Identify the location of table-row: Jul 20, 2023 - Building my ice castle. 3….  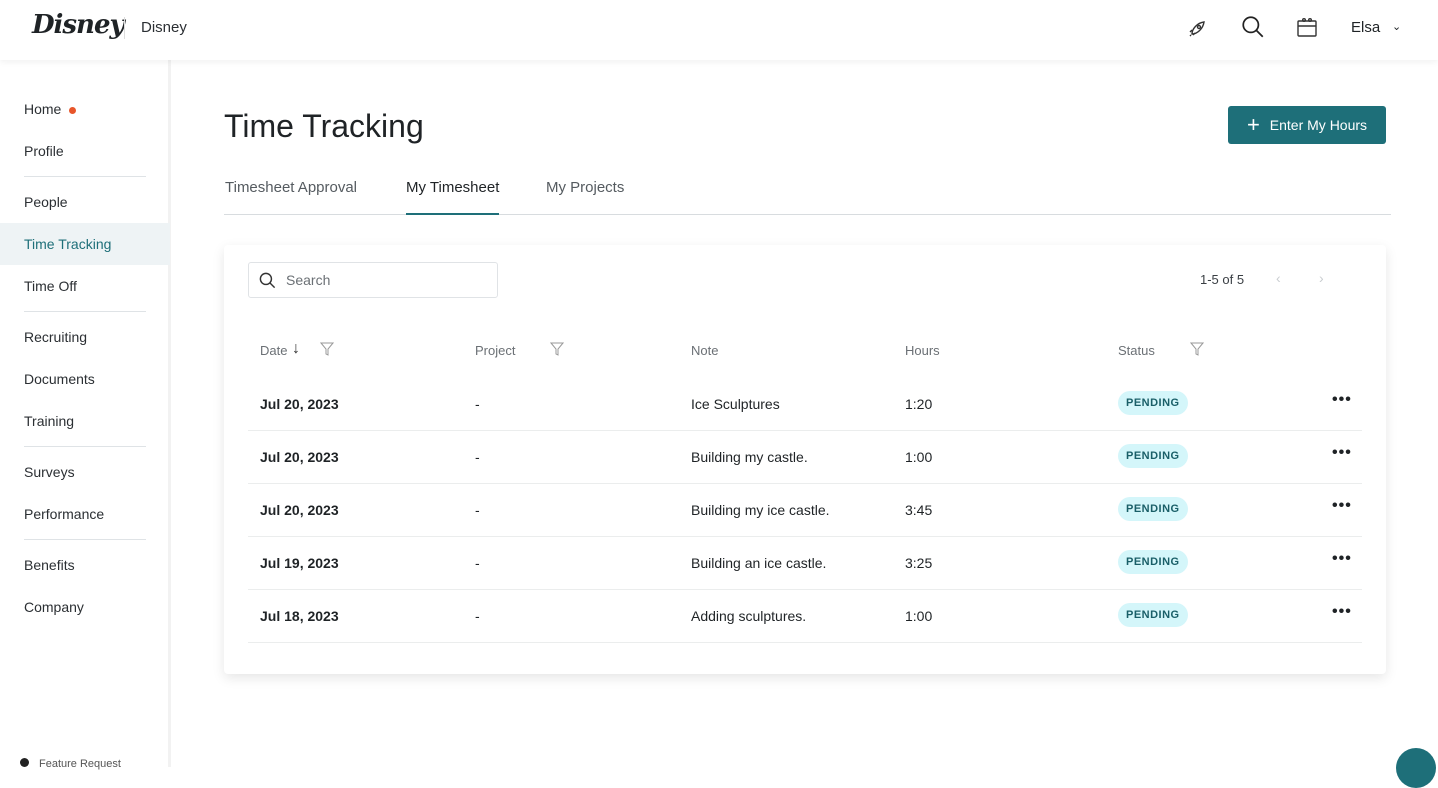
(805, 510).